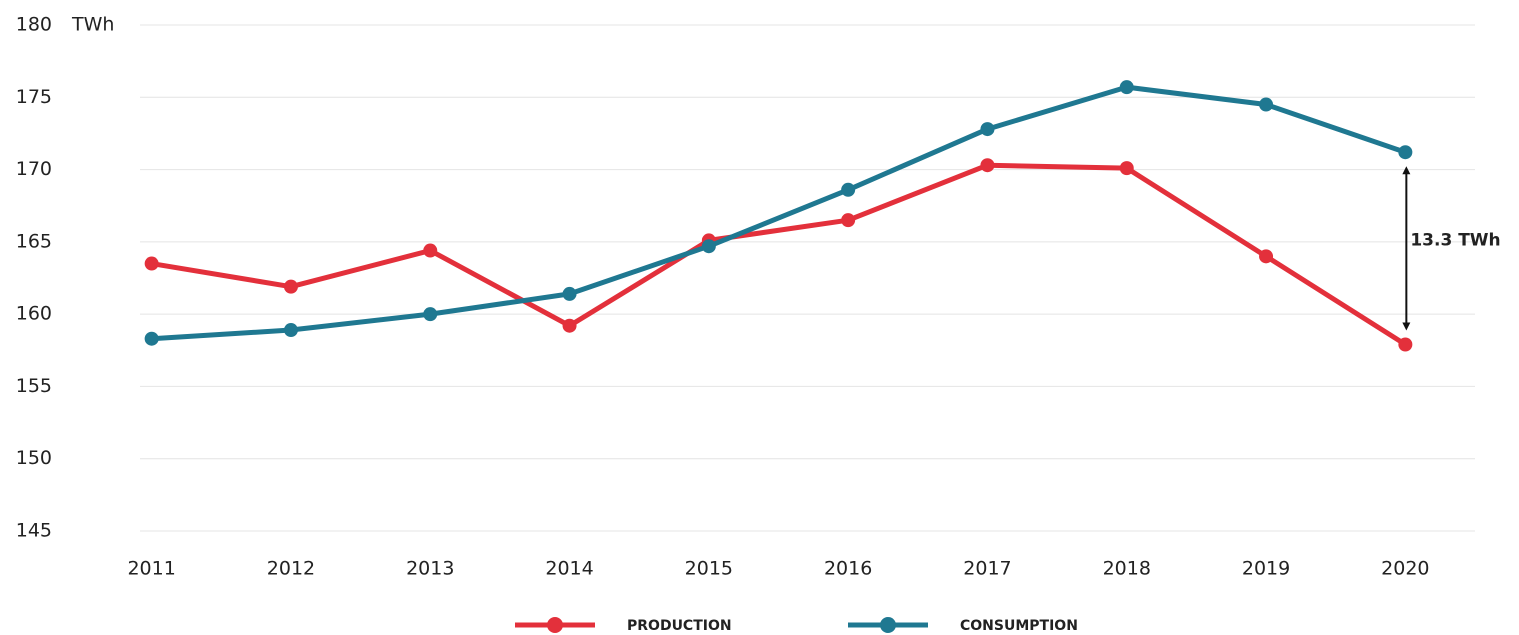 The image size is (1519, 635). What do you see at coordinates (1019, 626) in the screenshot?
I see `legend-label: CONSUMPTION` at bounding box center [1019, 626].